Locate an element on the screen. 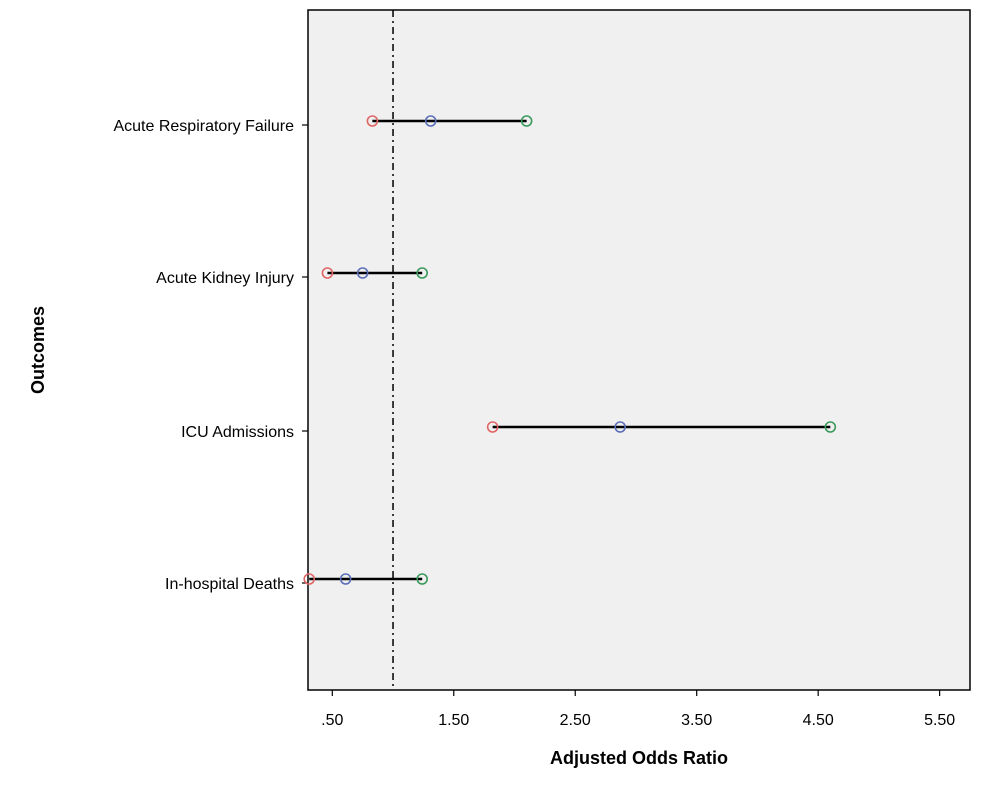 This screenshot has width=984, height=794. x-axis-title: Adjusted Odds Ratio is located at coordinates (639, 758).